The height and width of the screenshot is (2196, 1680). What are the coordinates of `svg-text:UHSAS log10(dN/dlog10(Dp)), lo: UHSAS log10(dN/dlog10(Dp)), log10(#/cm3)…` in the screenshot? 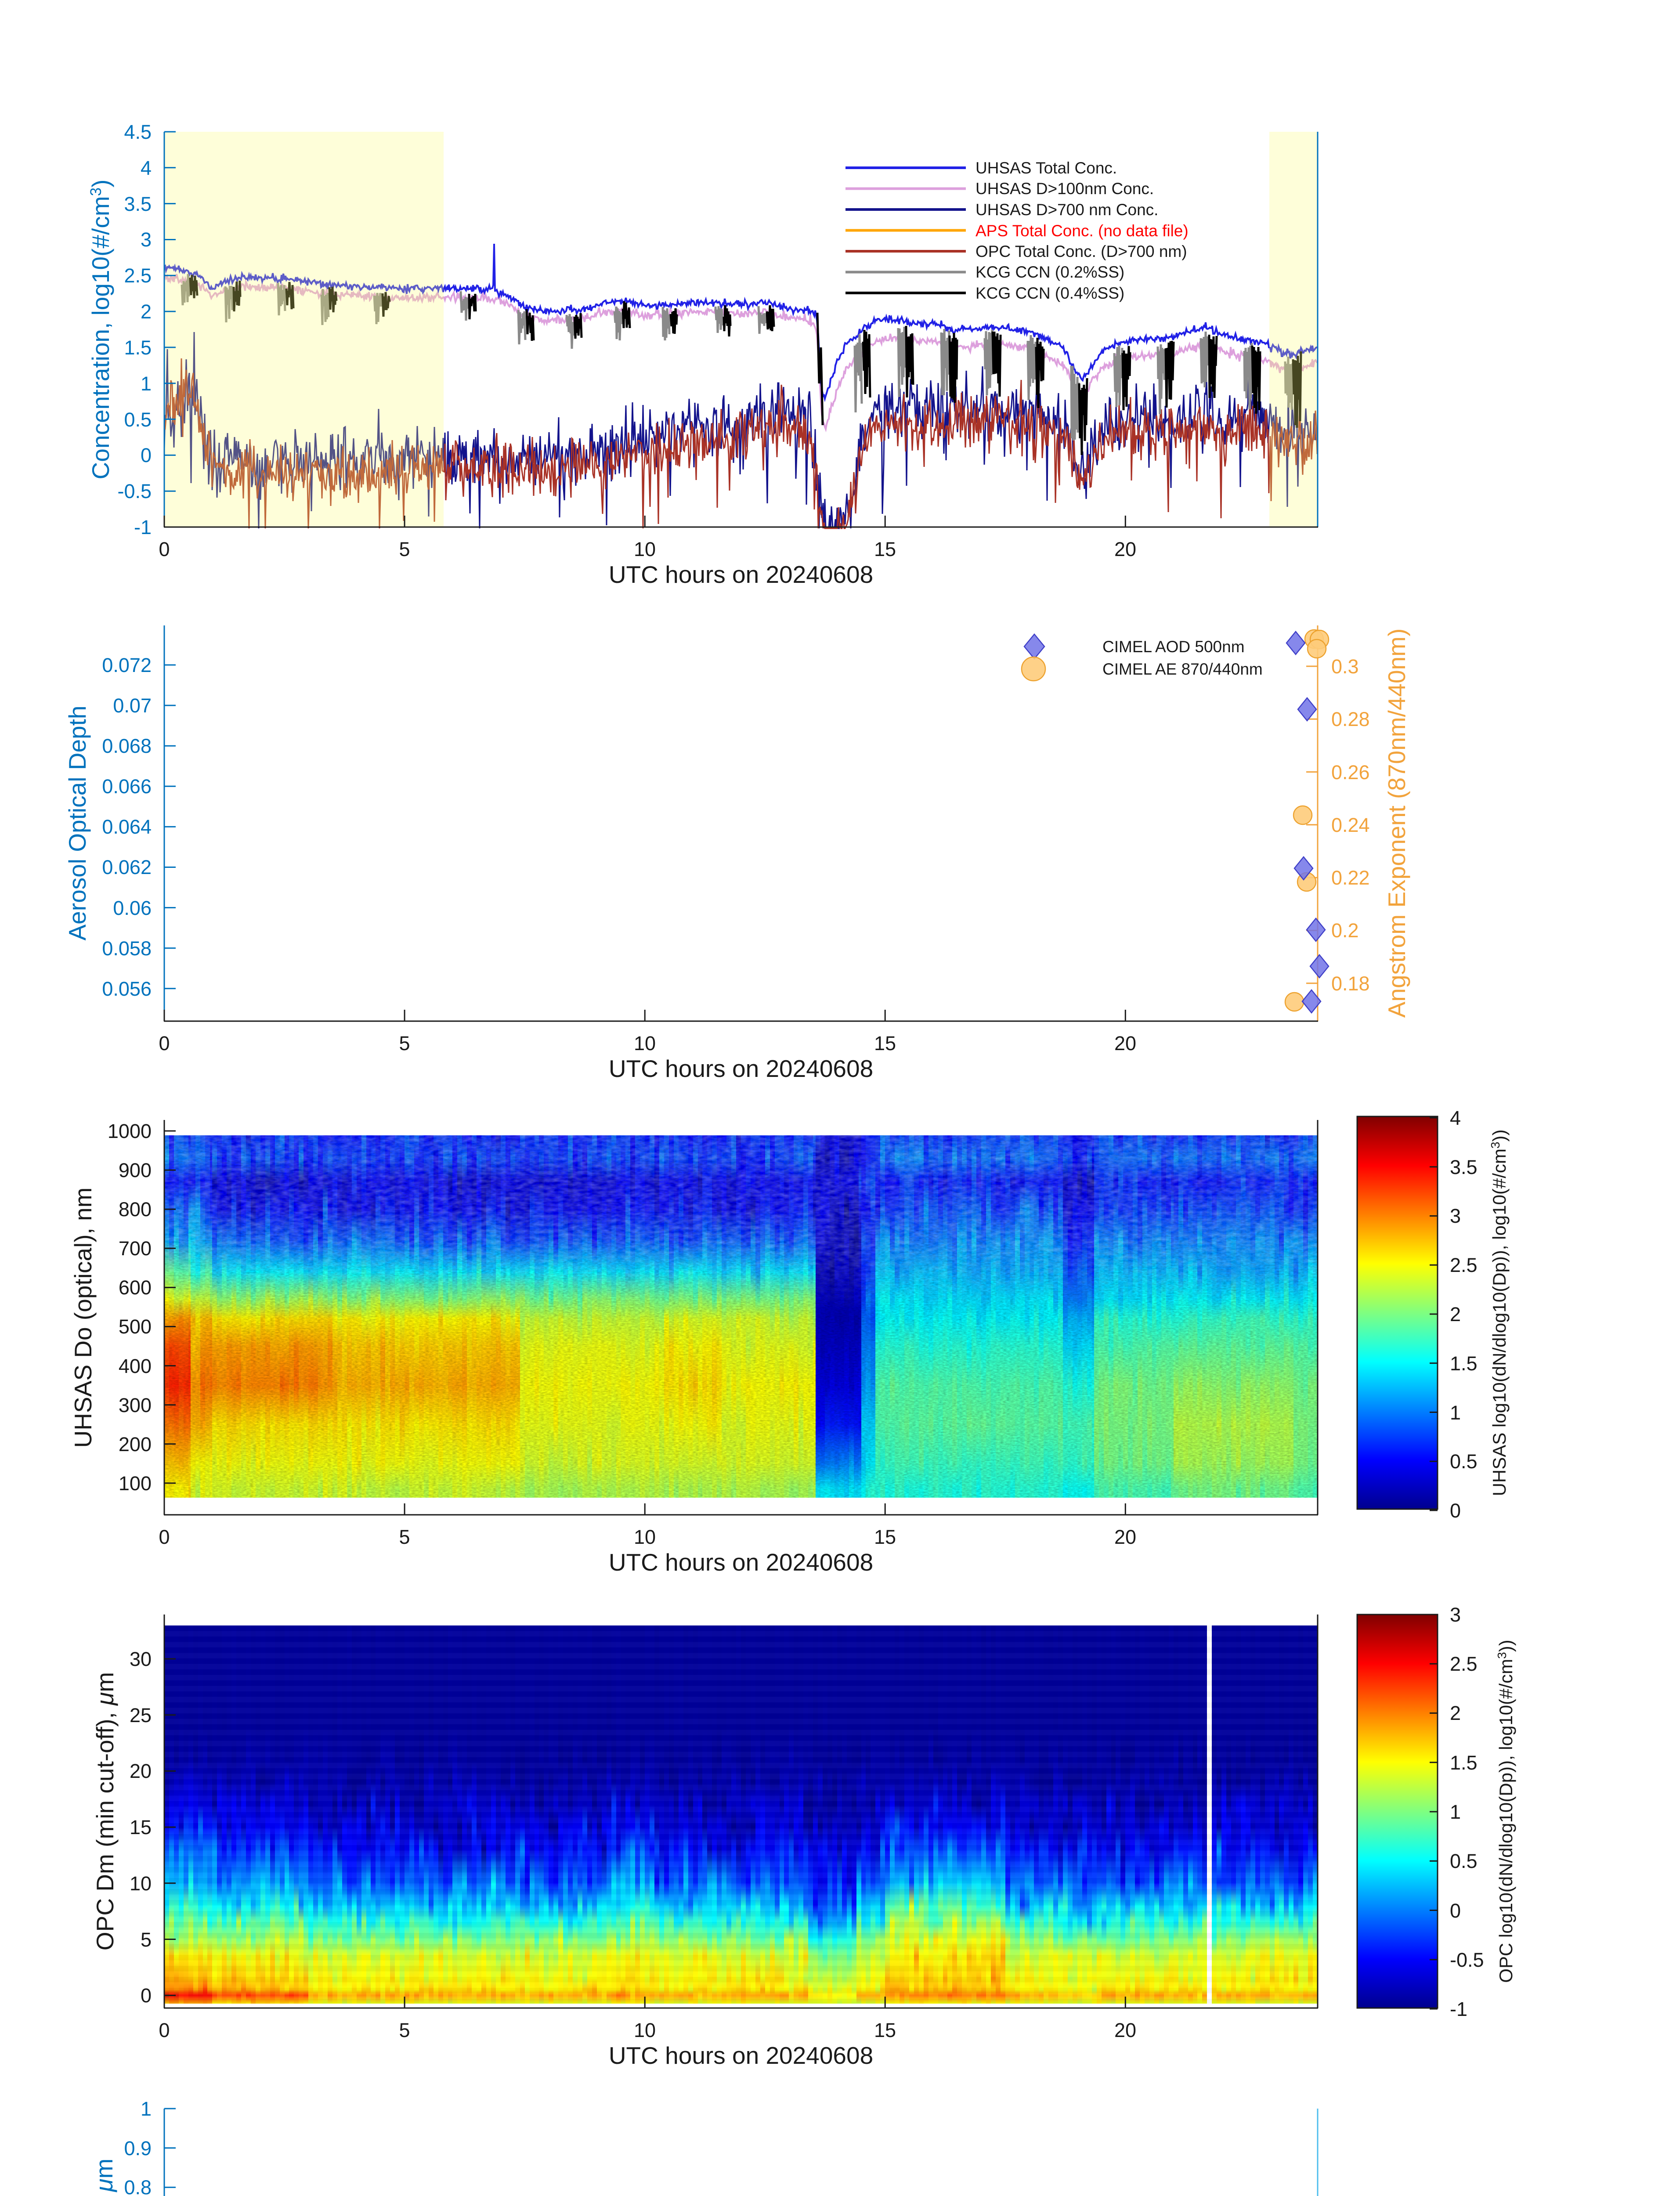 It's located at (1500, 1313).